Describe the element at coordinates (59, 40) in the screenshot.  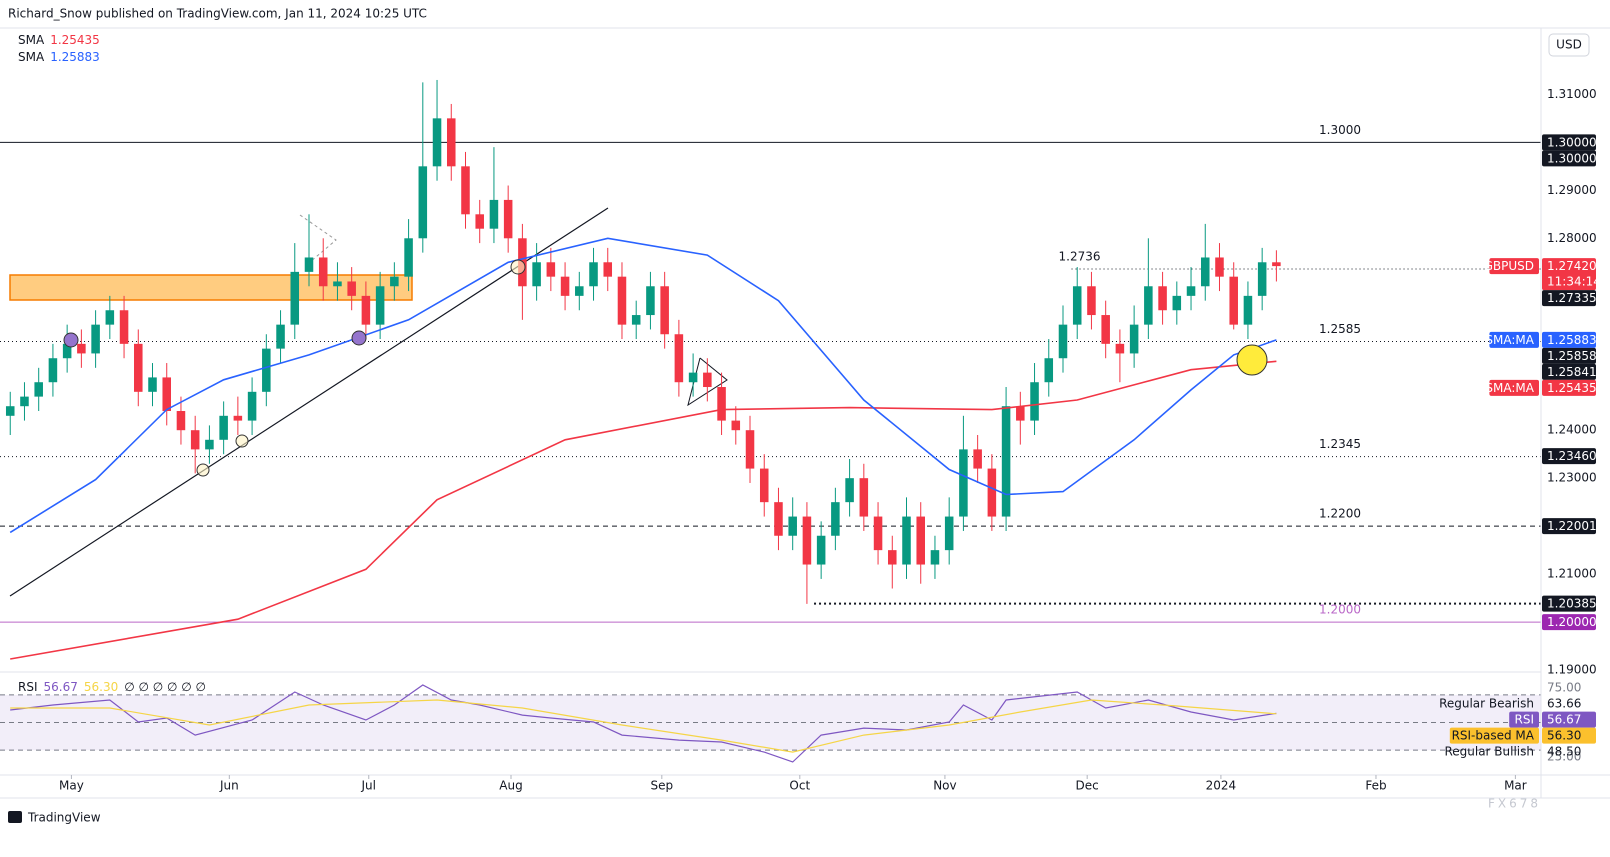
I see `legend: SMA 1.25435` at that location.